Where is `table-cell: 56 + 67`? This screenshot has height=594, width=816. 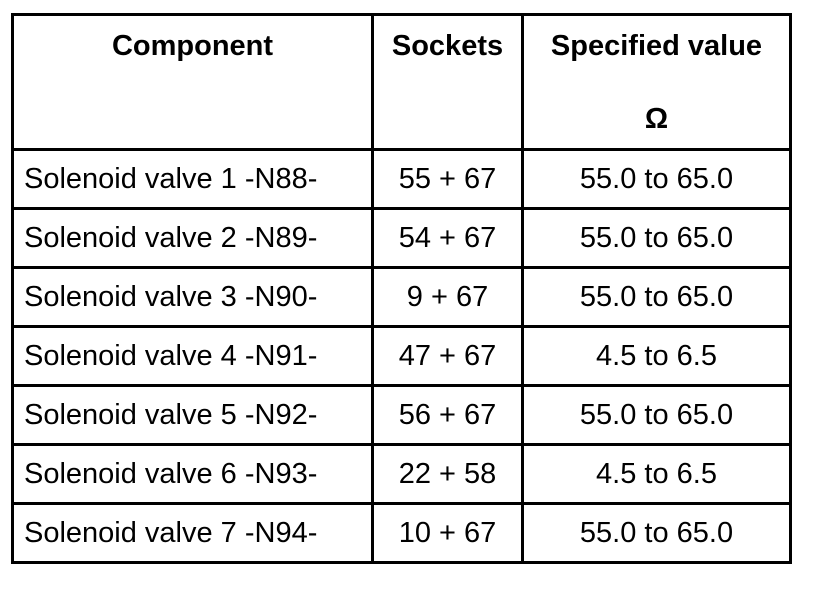 table-cell: 56 + 67 is located at coordinates (447, 415).